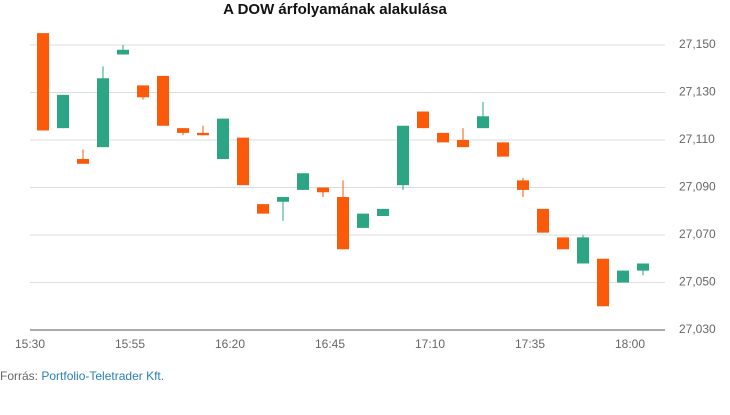 The height and width of the screenshot is (415, 730). What do you see at coordinates (19, 376) in the screenshot?
I see `source-label: Forrás:` at bounding box center [19, 376].